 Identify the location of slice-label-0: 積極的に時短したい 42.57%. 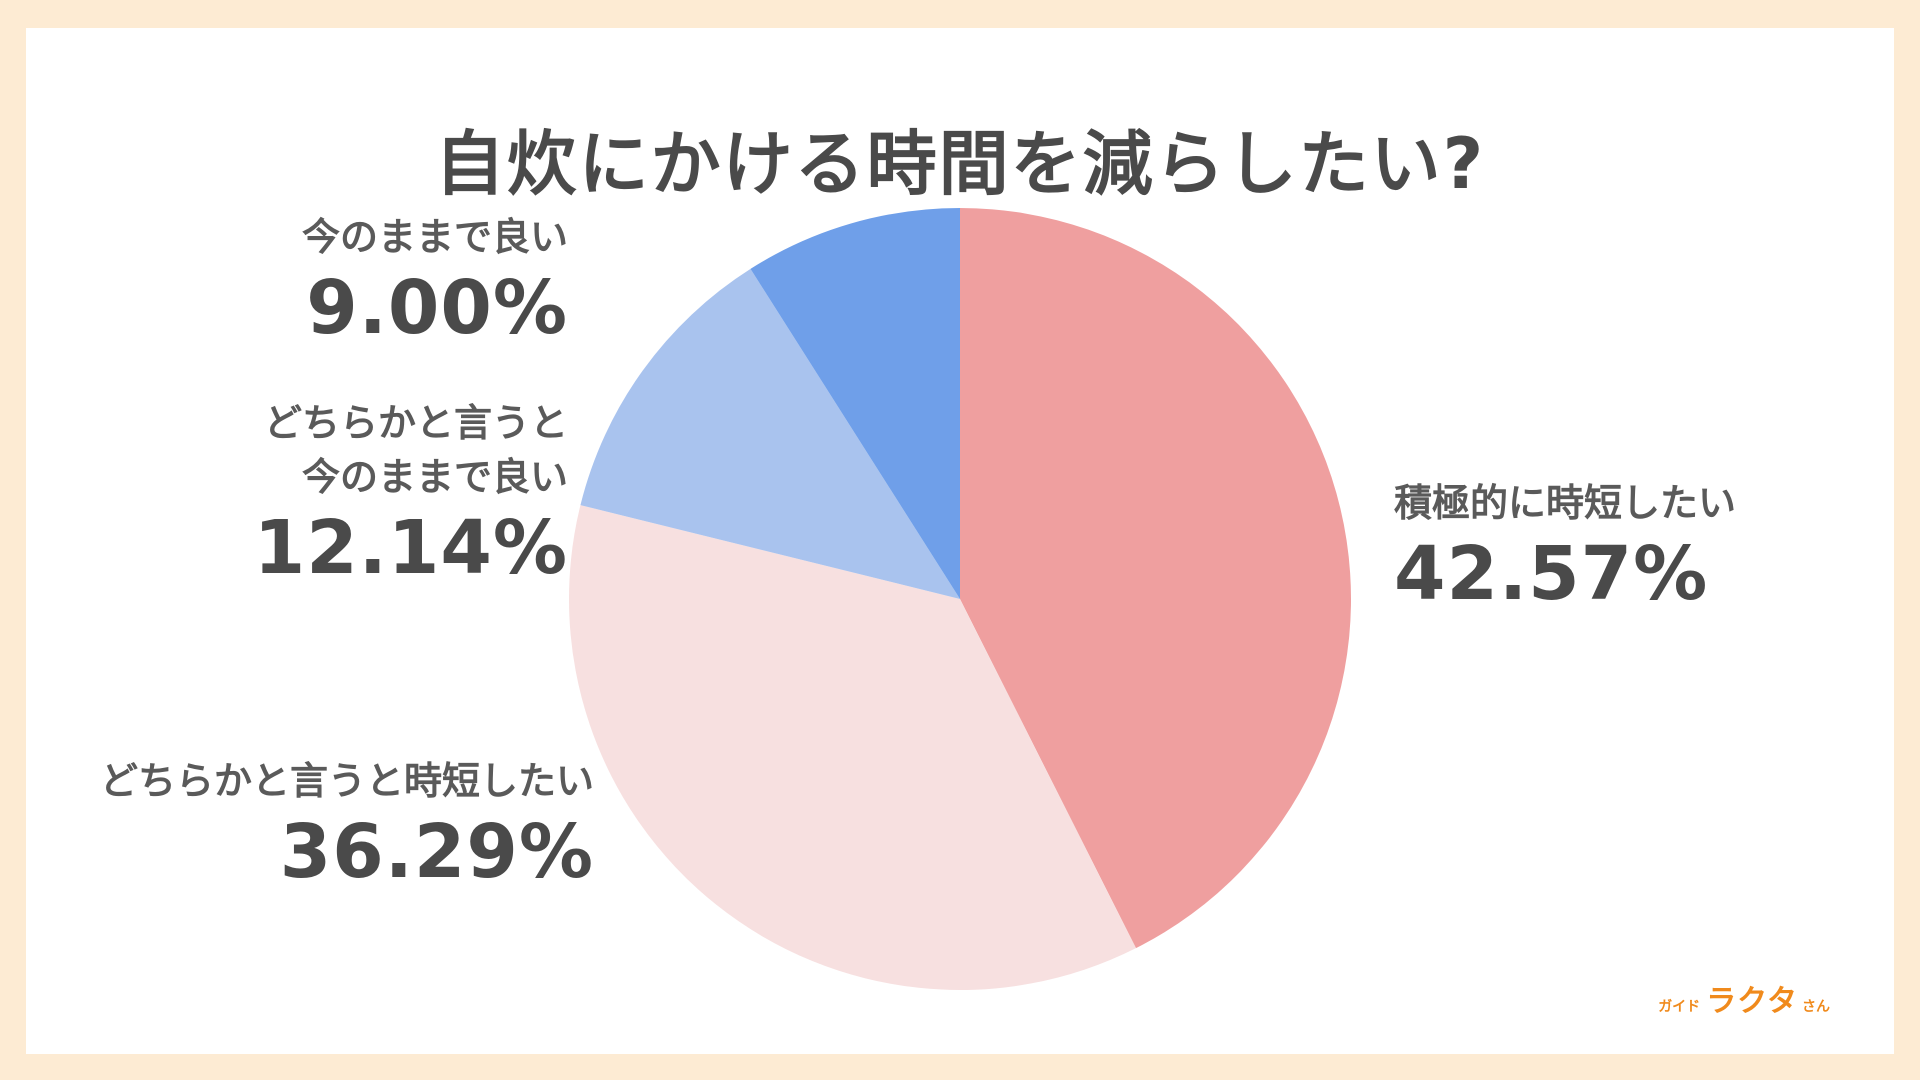
(1565, 547).